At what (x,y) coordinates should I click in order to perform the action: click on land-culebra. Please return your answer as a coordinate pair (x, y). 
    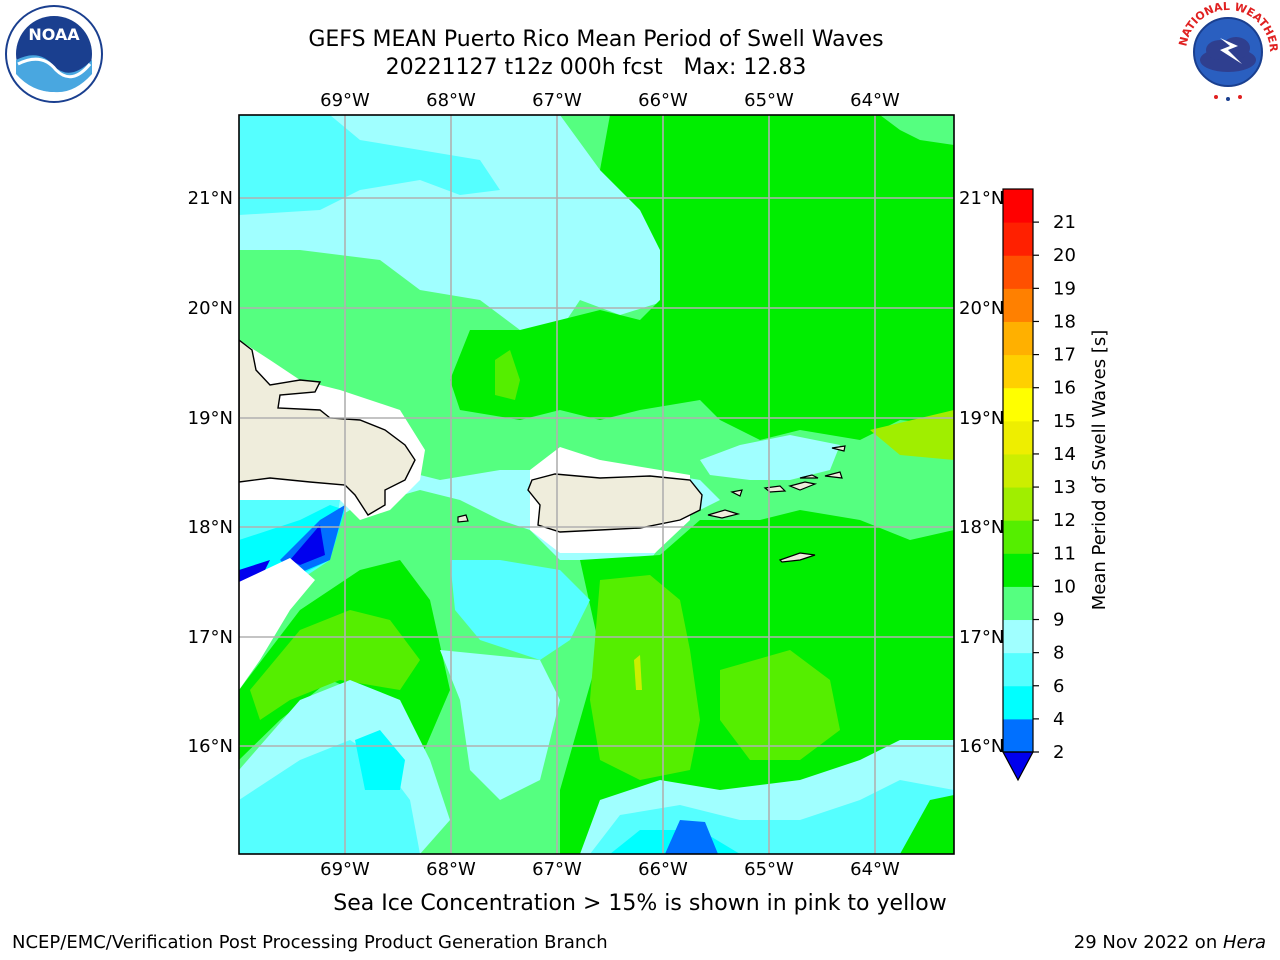
    Looking at the image, I should click on (736, 493).